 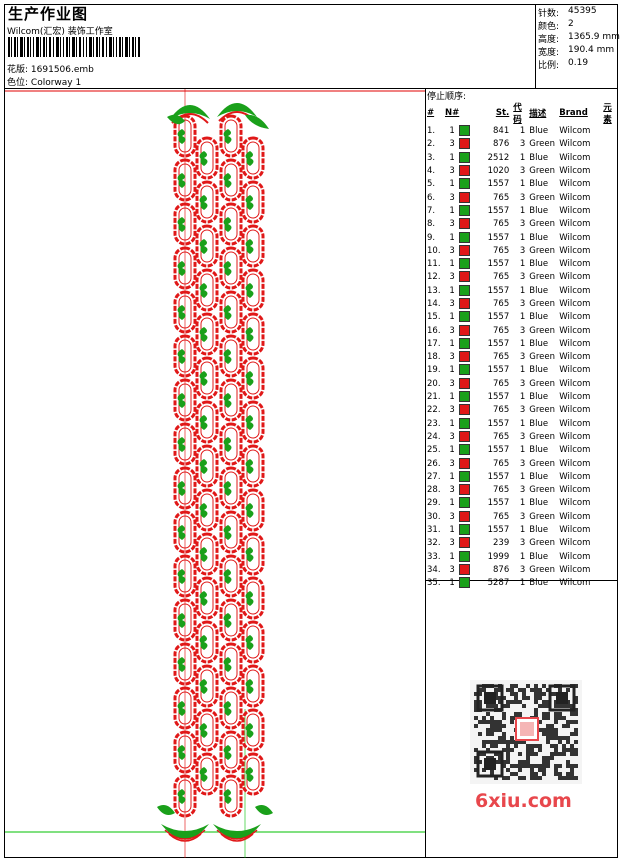 What do you see at coordinates (509, 530) in the screenshot?
I see `table-row: 31. 1 1557 1 Blue Wilcom` at bounding box center [509, 530].